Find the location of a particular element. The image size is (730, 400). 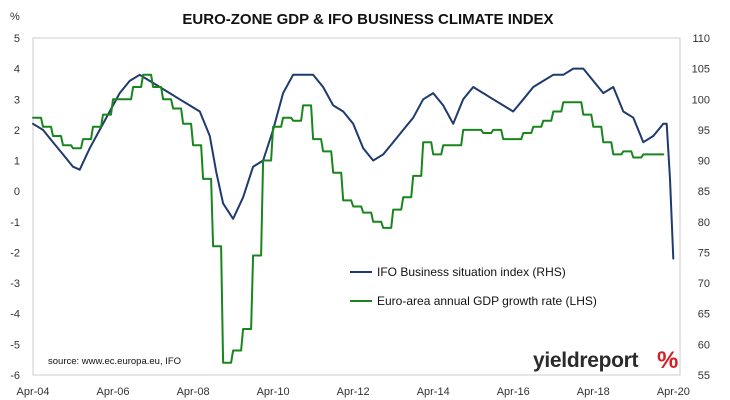

right-tick-label: 55 is located at coordinates (704, 376).